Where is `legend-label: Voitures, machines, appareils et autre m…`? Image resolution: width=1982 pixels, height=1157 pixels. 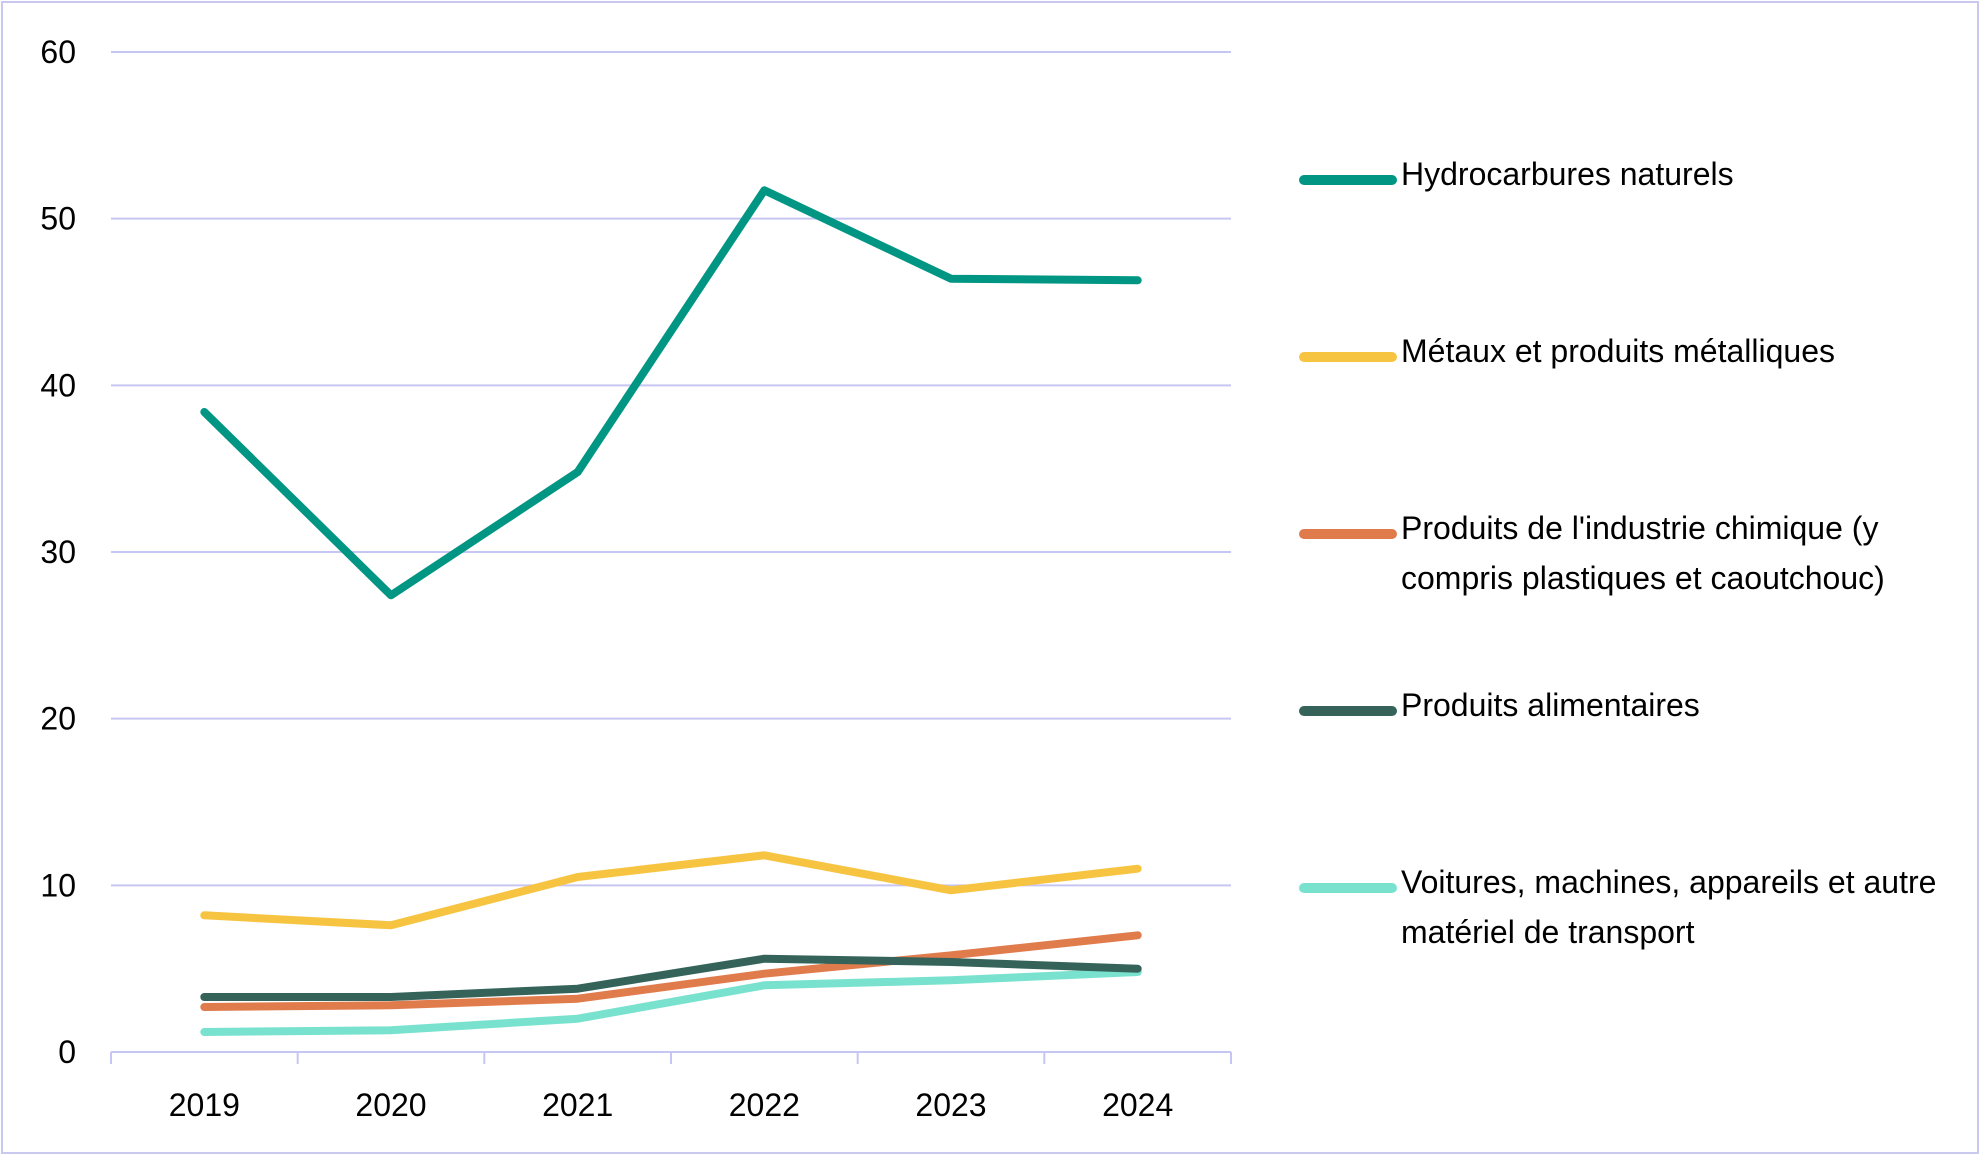 legend-label: Voitures, machines, appareils et autre m… is located at coordinates (1669, 907).